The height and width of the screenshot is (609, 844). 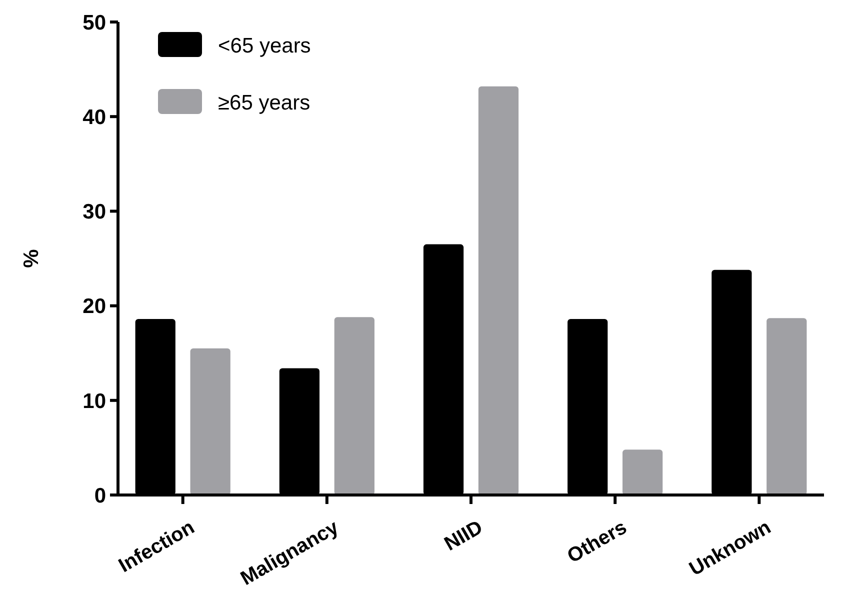 I want to click on y-axis-title: %, so click(x=31, y=258).